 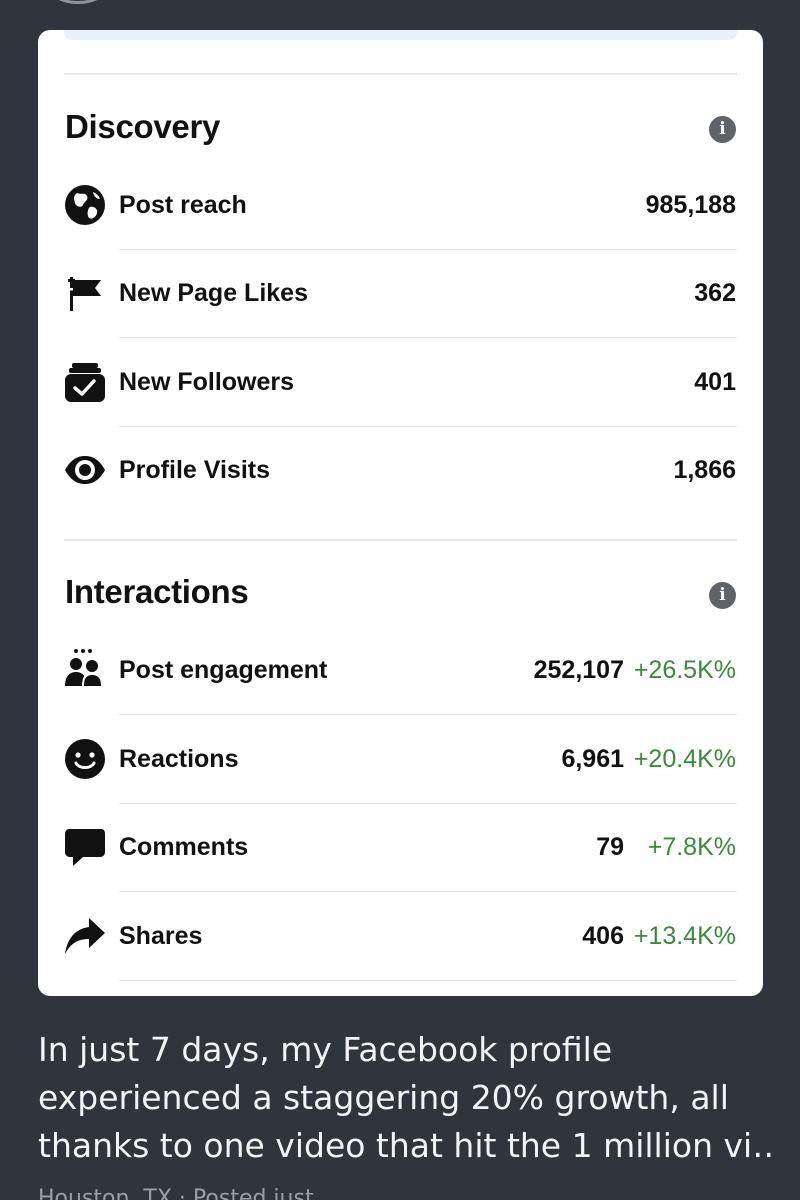 I want to click on metric-row-shares: Shares 406 +13.4K%, so click(x=400, y=936).